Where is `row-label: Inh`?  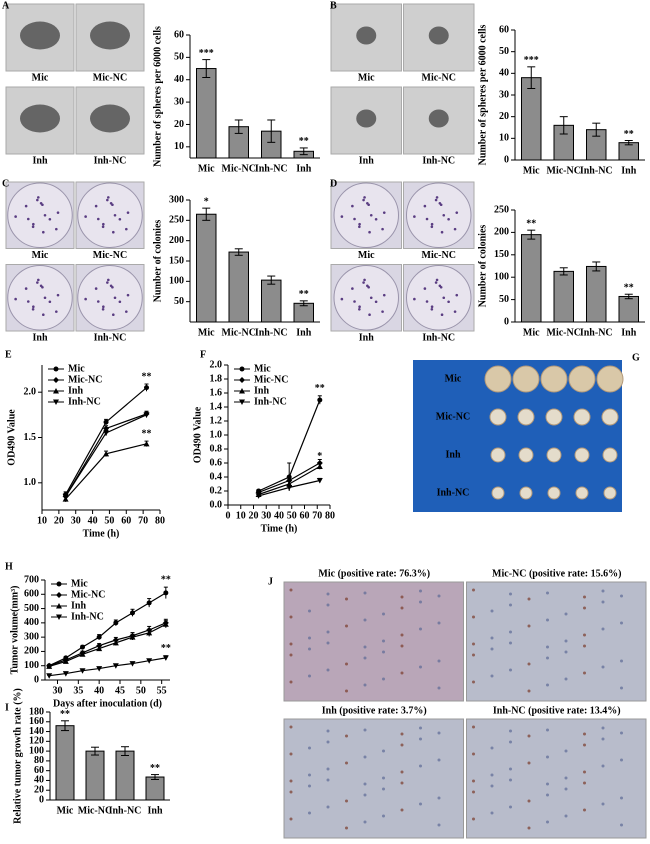 row-label: Inh is located at coordinates (452, 454).